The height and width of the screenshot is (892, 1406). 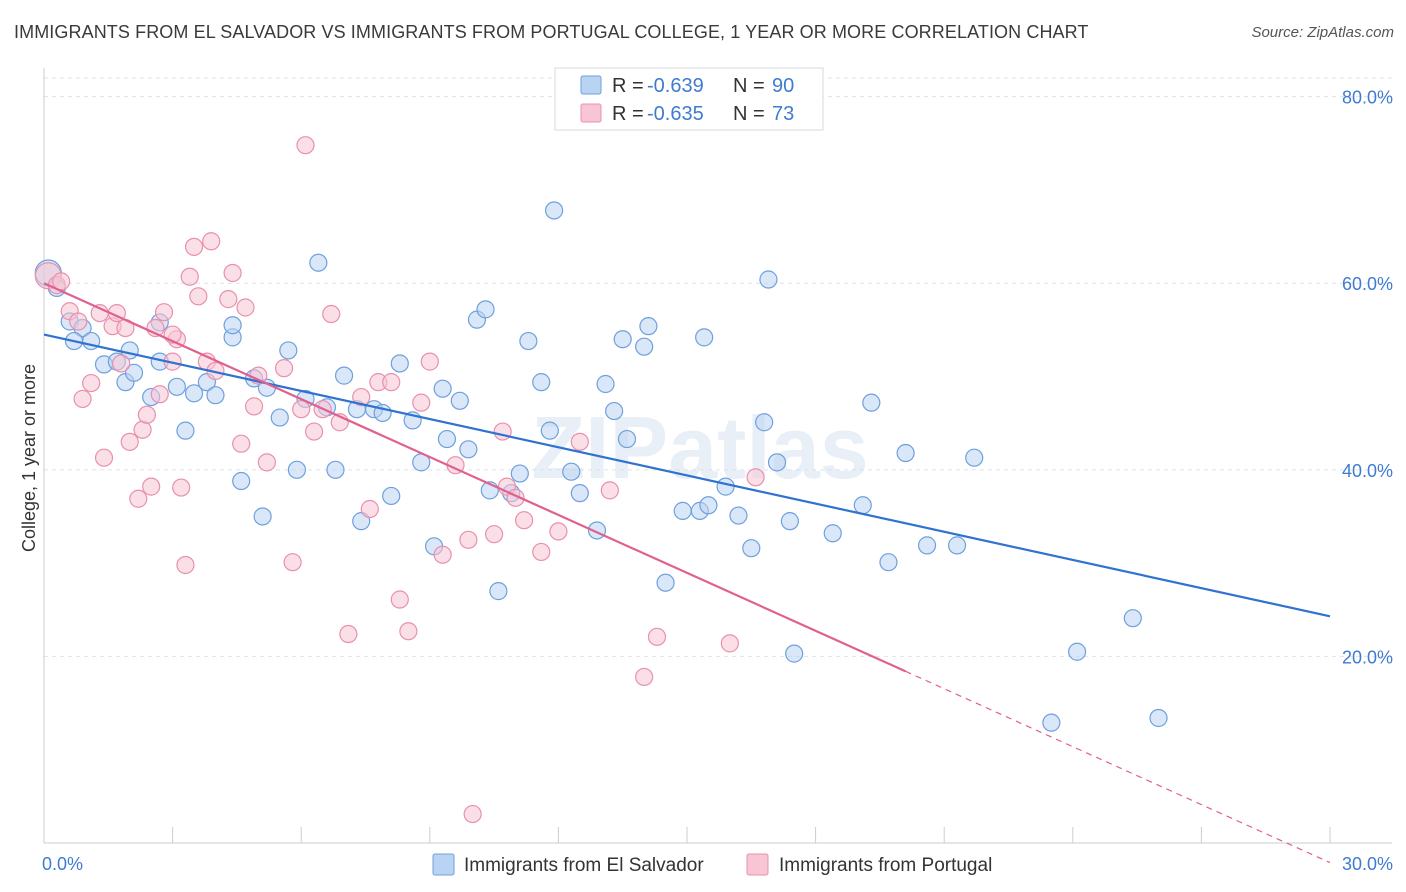 I want to click on y-tick-label-20: 20.0%, so click(x=1367, y=657).